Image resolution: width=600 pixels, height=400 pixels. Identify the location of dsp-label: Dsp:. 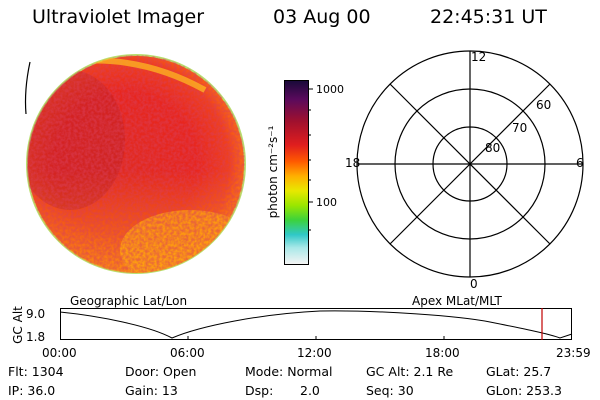
(259, 390).